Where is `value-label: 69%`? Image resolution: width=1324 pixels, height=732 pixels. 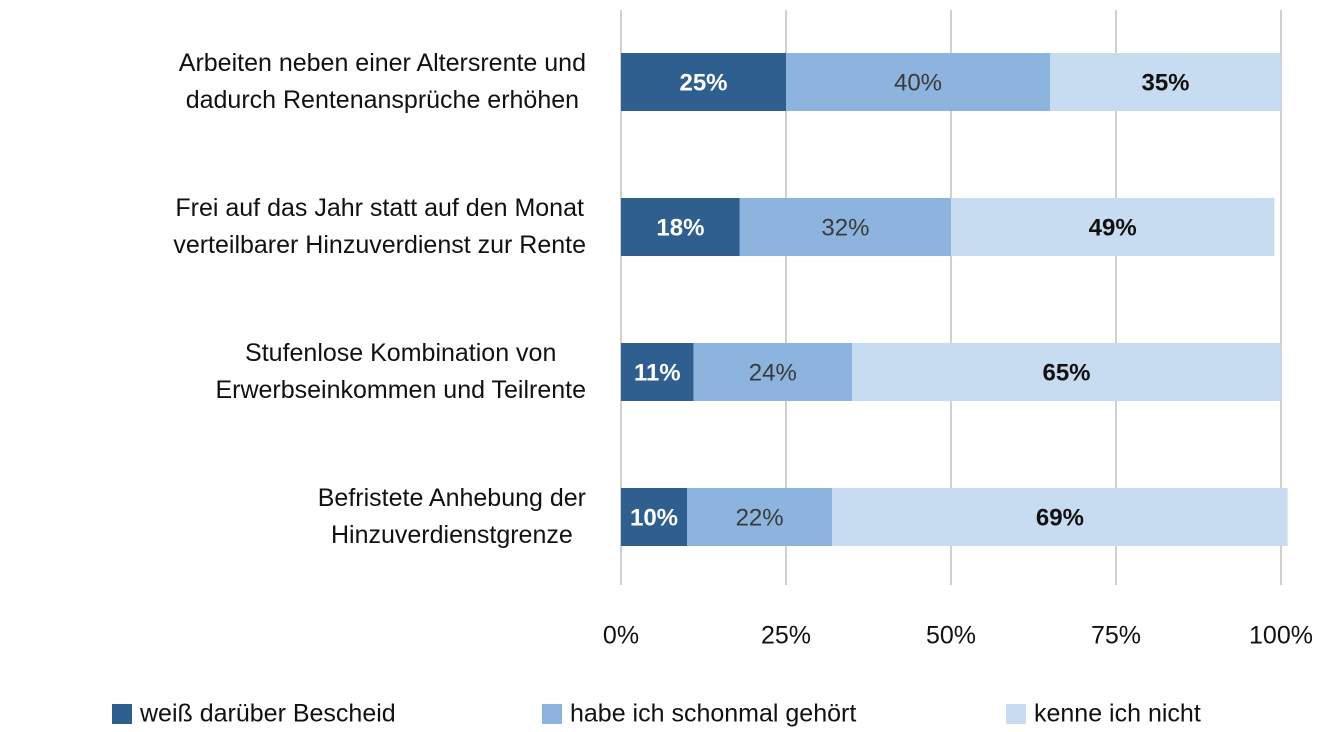
value-label: 69% is located at coordinates (1060, 517).